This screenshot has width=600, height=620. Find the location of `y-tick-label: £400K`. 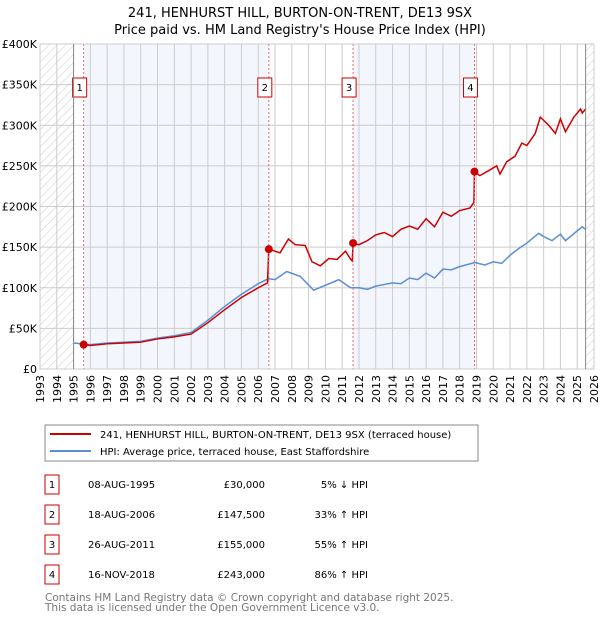

y-tick-label: £400K is located at coordinates (20, 44).